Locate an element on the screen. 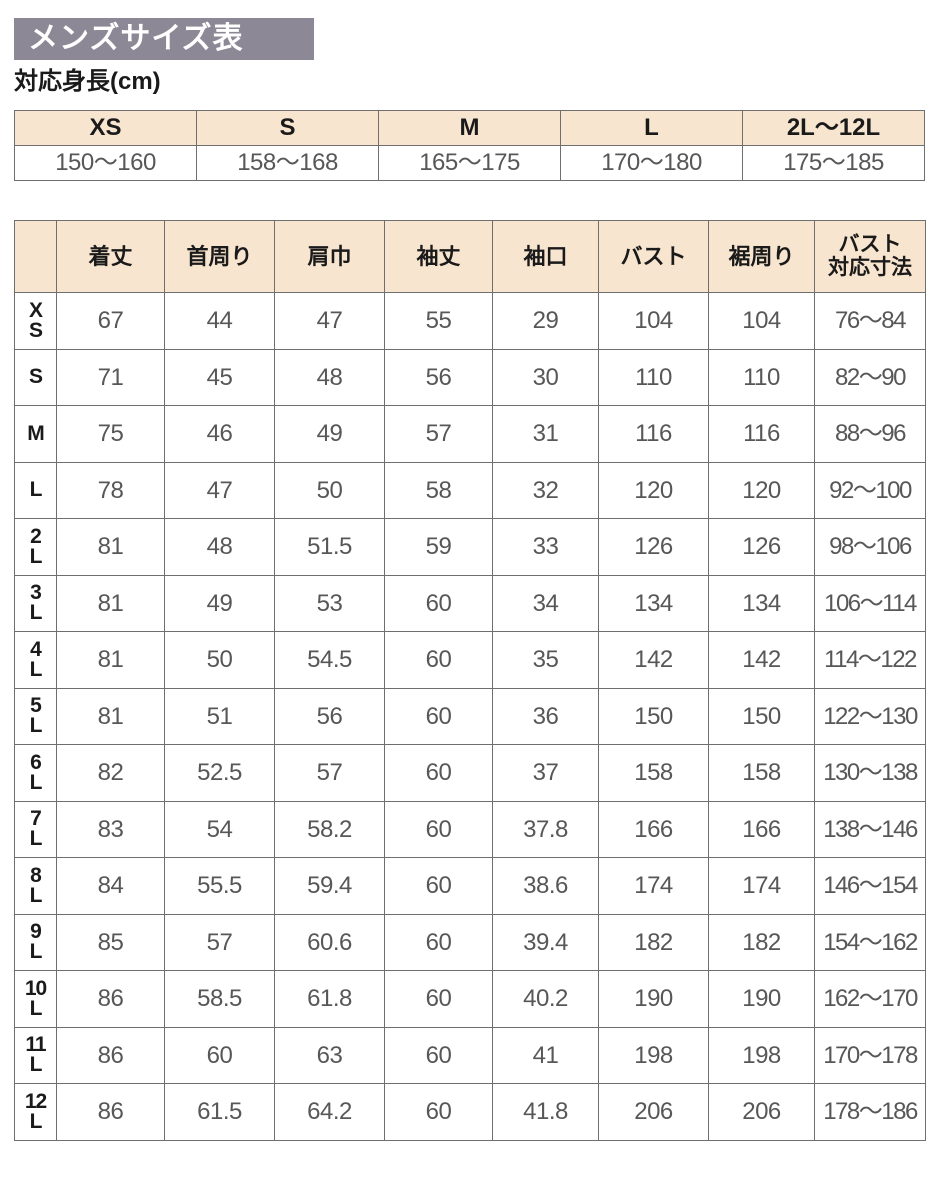 This screenshot has height=1200, width=940. measurement-cell: 52.5 is located at coordinates (219, 773).